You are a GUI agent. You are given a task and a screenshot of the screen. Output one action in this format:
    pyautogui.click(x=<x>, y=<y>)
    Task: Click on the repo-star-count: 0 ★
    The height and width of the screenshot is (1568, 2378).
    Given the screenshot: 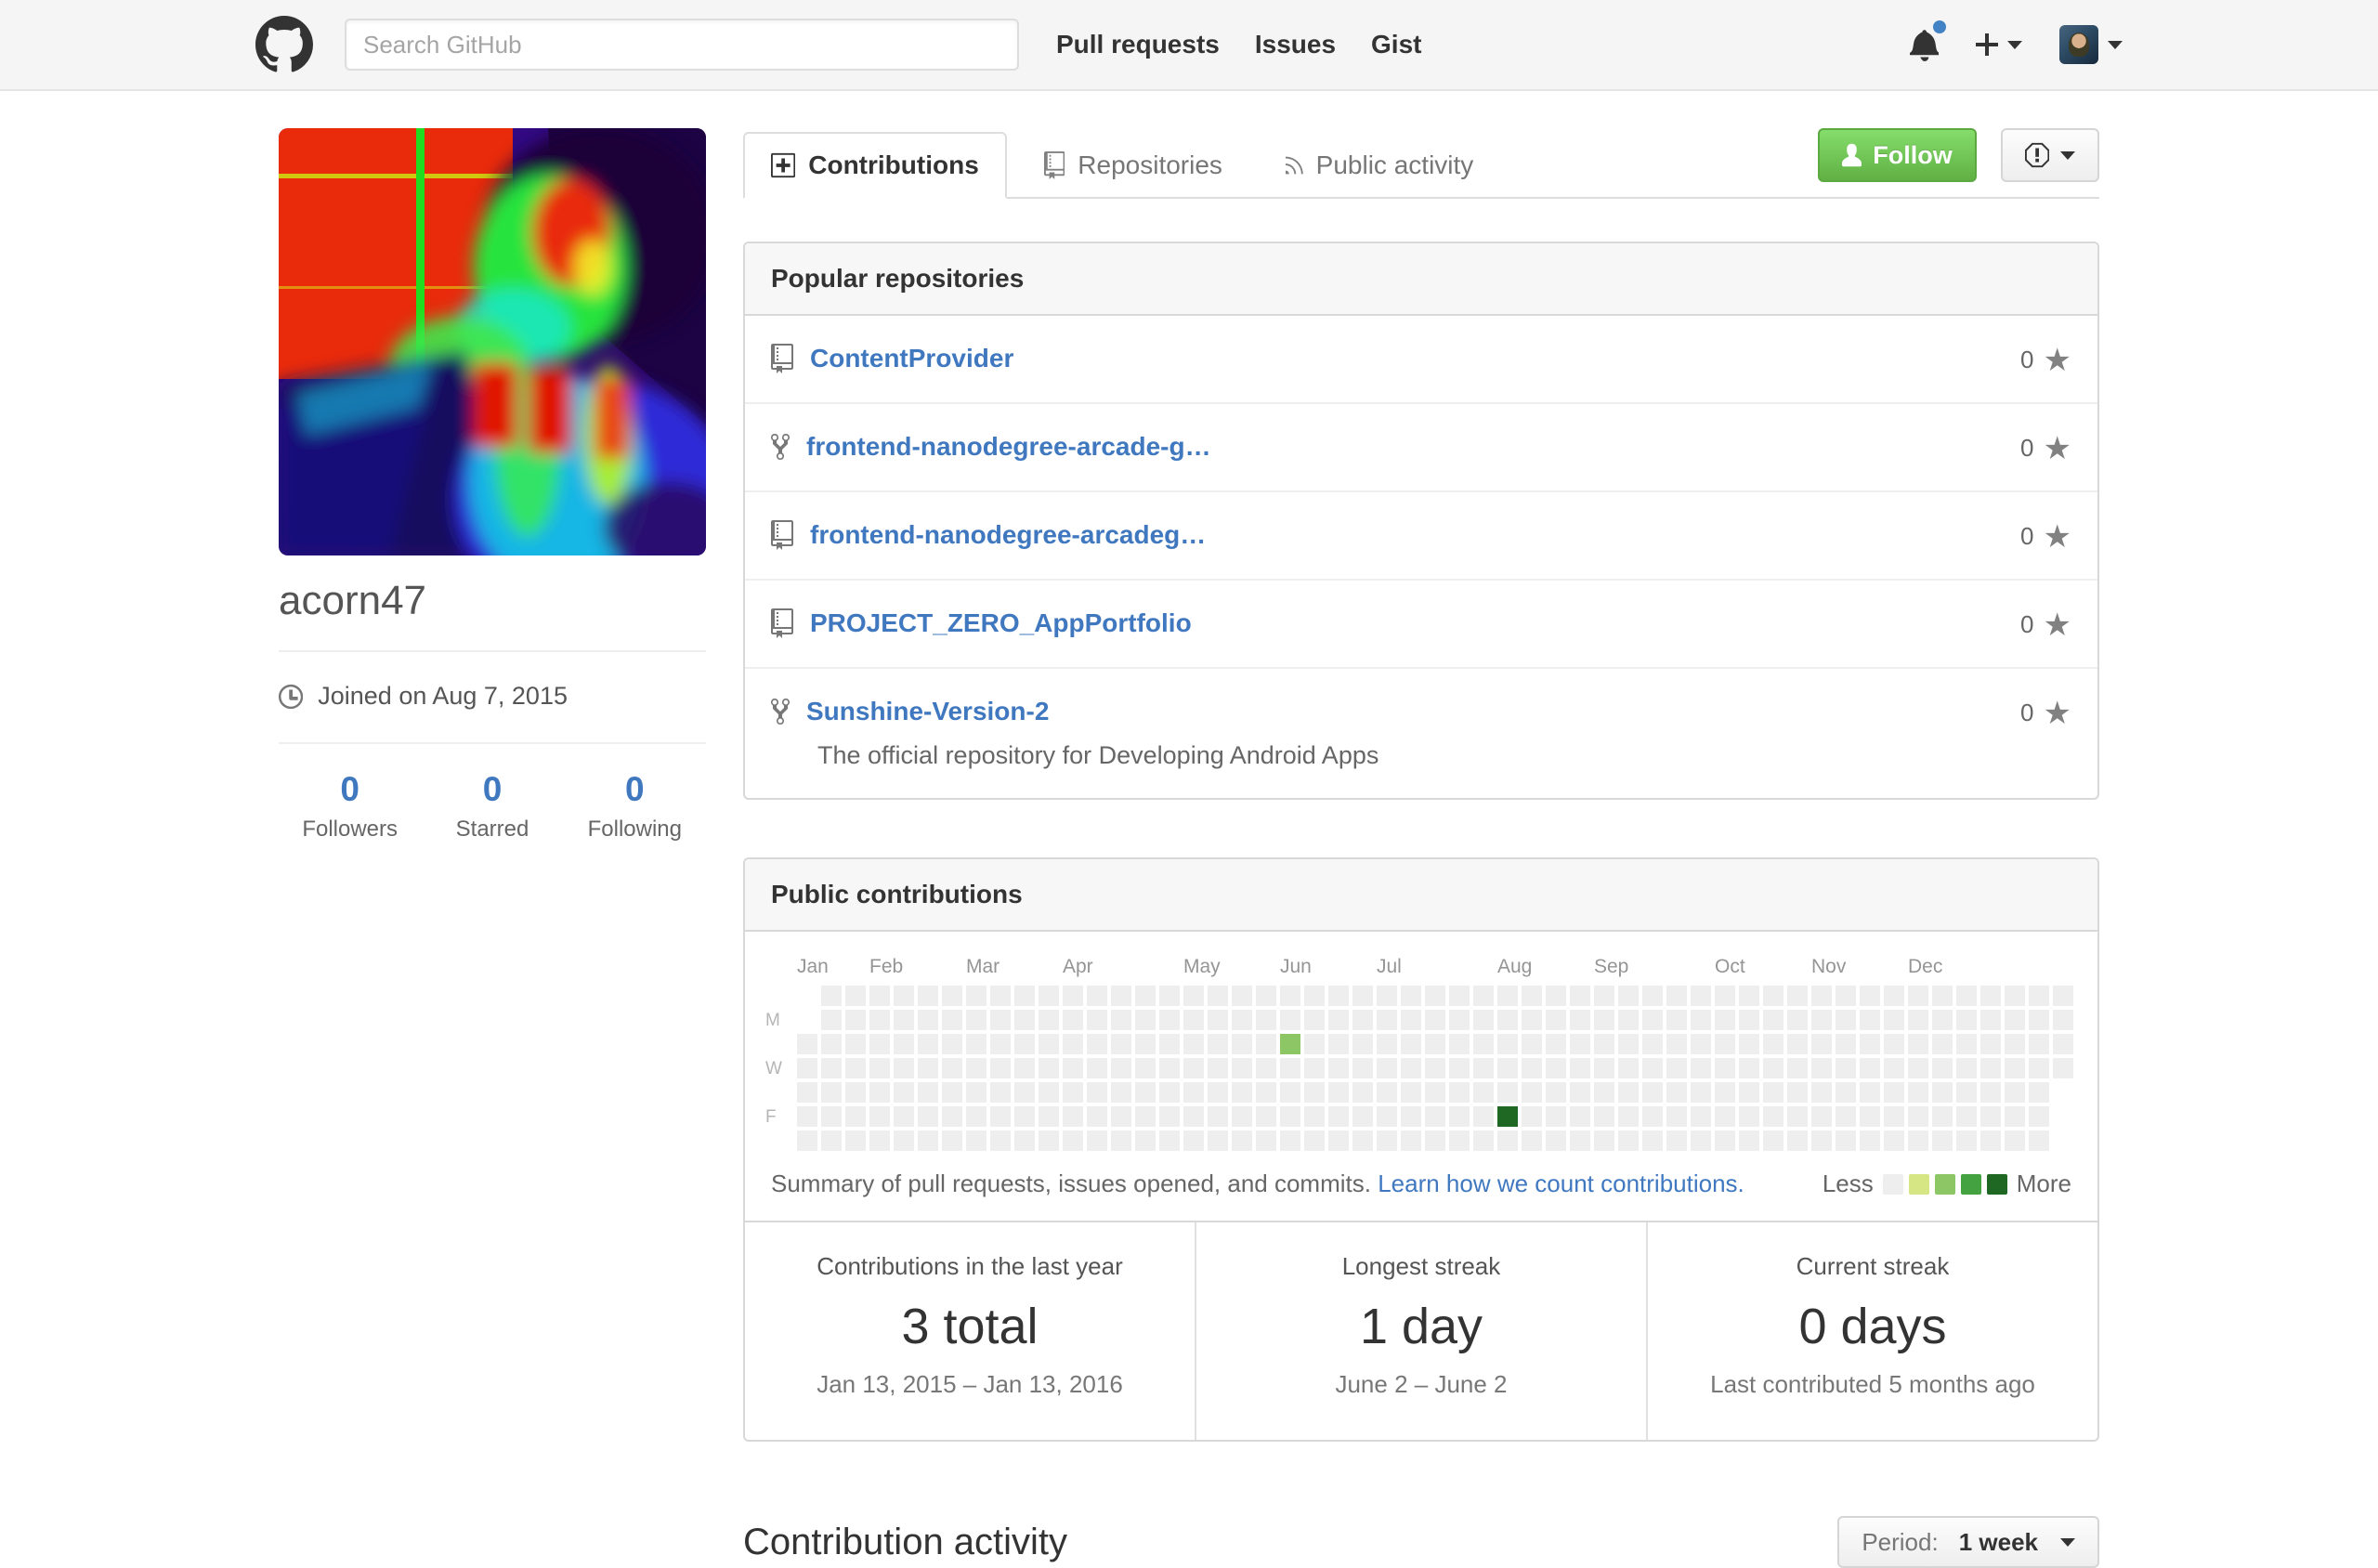 What is the action you would take?
    pyautogui.click(x=2045, y=536)
    